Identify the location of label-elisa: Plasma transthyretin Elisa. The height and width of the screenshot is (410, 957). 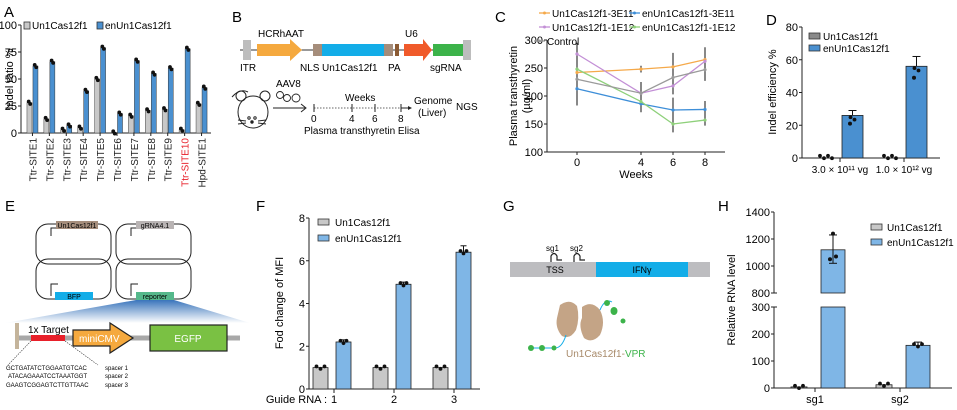
(362, 131).